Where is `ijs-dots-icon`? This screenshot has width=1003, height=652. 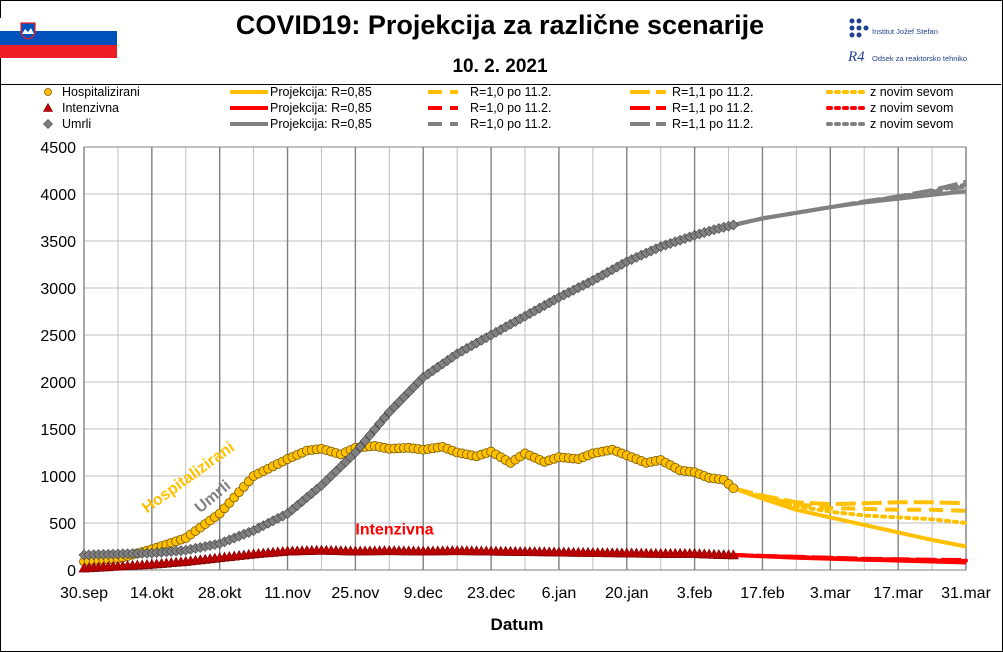
ijs-dots-icon is located at coordinates (859, 28).